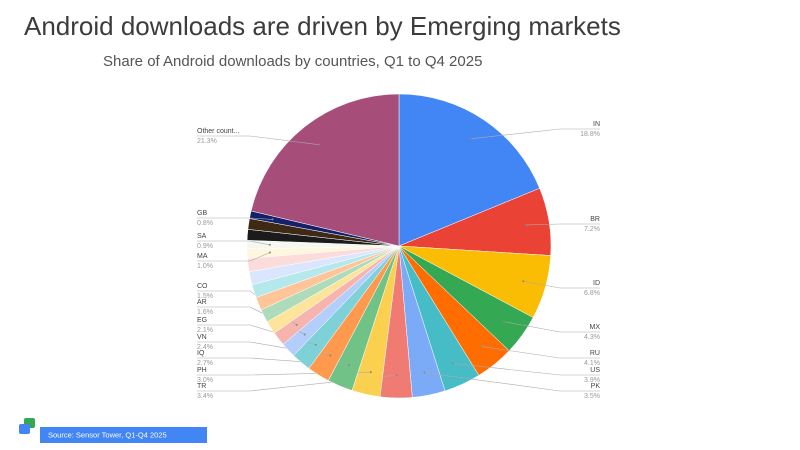  What do you see at coordinates (202, 302) in the screenshot?
I see `legend-label: AR` at bounding box center [202, 302].